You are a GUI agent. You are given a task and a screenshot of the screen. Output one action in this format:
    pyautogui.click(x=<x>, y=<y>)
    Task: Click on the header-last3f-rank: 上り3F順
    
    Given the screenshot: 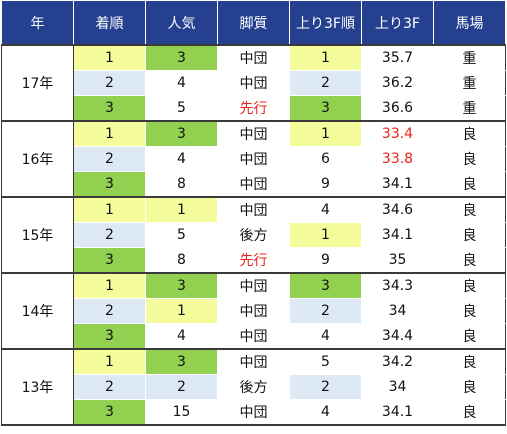 What is the action you would take?
    pyautogui.click(x=325, y=23)
    